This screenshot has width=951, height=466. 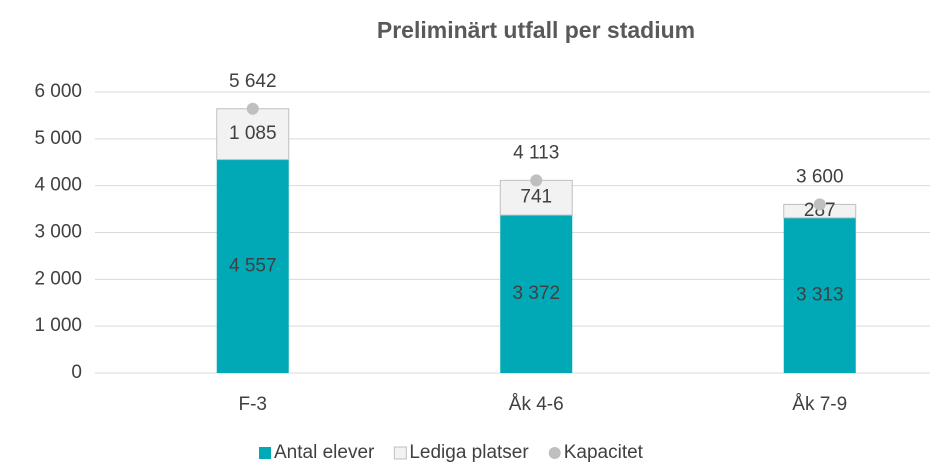 I want to click on data-label: 3 600, so click(x=820, y=176).